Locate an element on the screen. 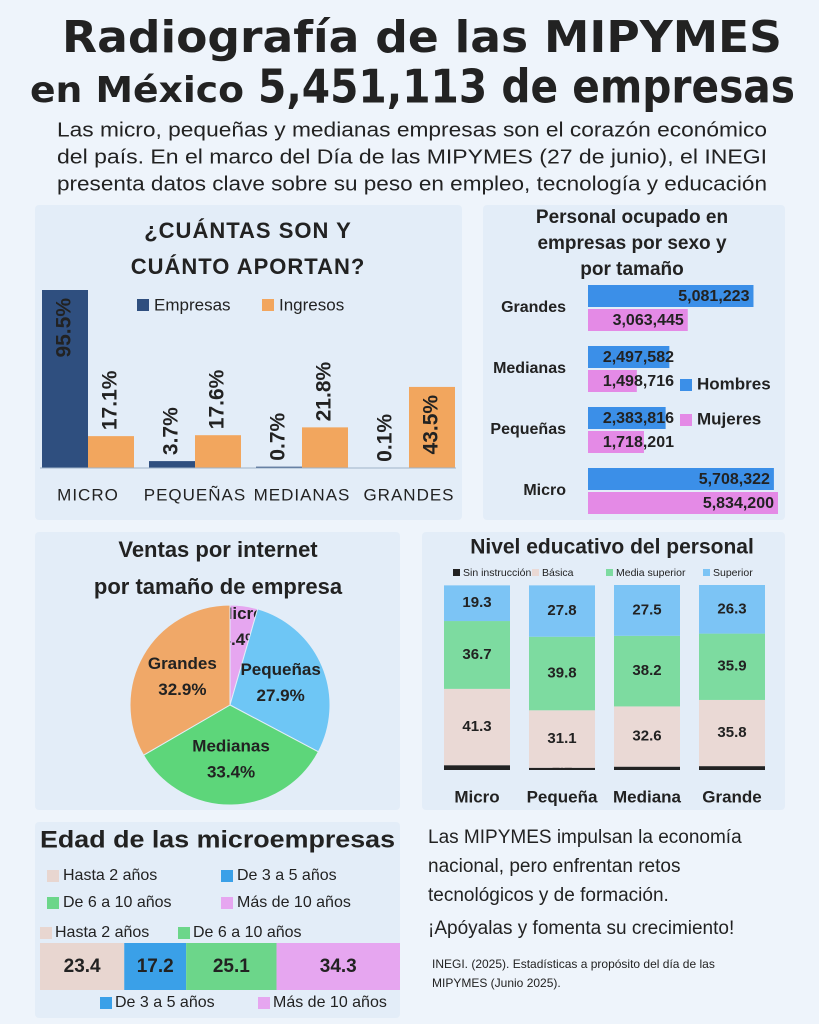 This screenshot has height=1024, width=819. data-label: 0.7% is located at coordinates (278, 437).